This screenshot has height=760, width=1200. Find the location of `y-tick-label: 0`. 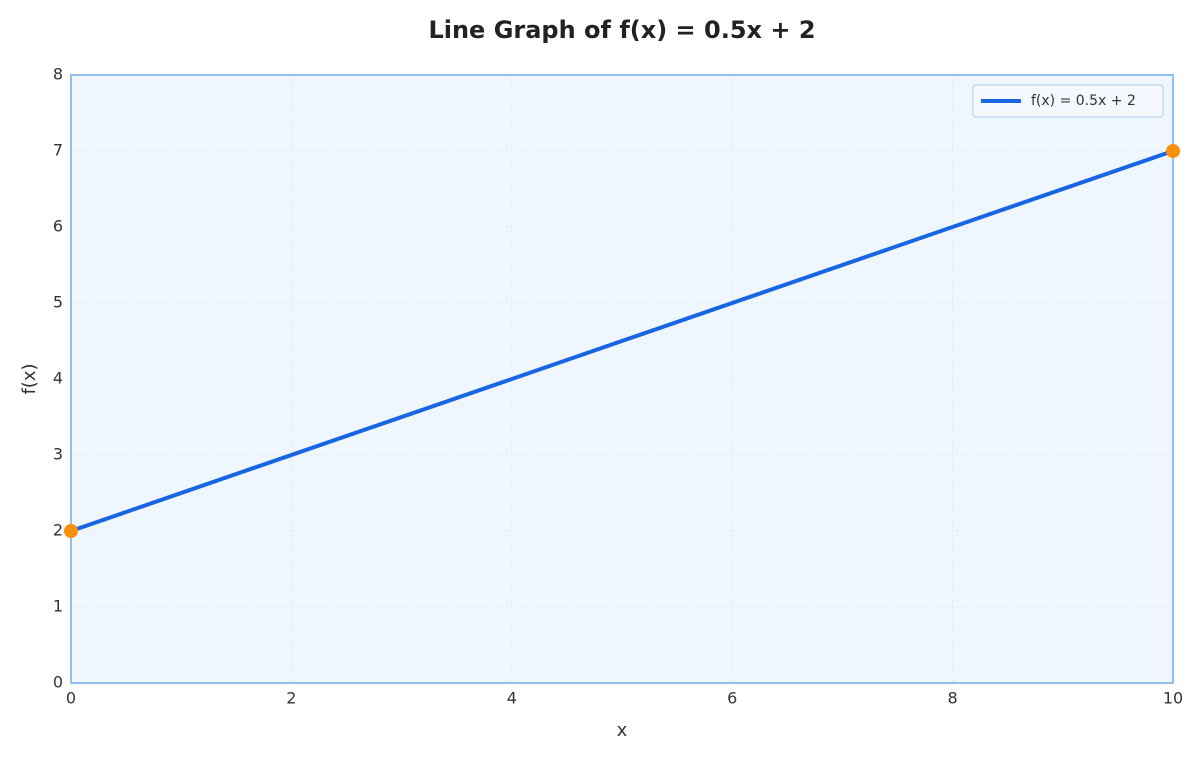

y-tick-label: 0 is located at coordinates (58, 682).